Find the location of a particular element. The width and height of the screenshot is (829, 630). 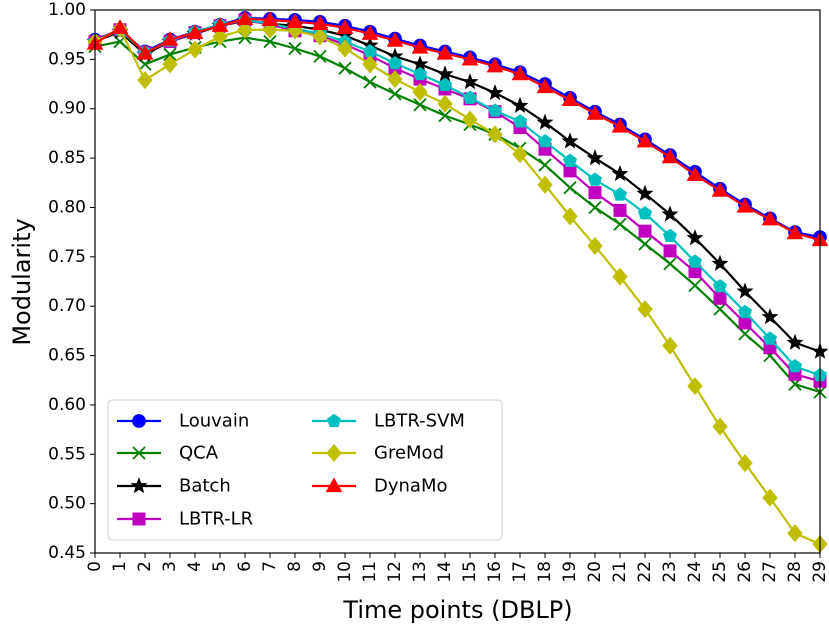

x-tick-label: 3 is located at coordinates (170, 566).